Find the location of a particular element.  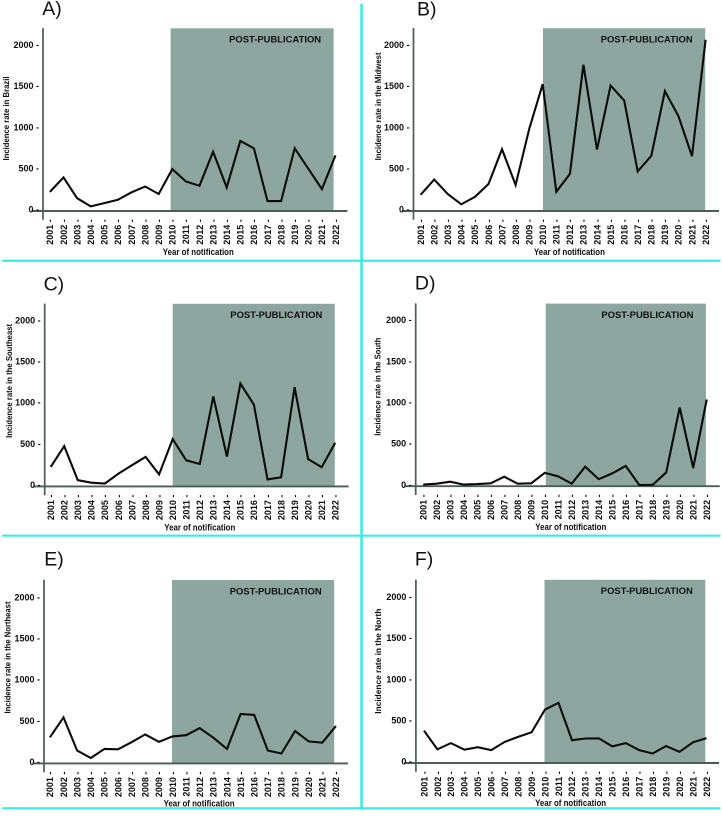

svg-text: B) is located at coordinates (427, 10).